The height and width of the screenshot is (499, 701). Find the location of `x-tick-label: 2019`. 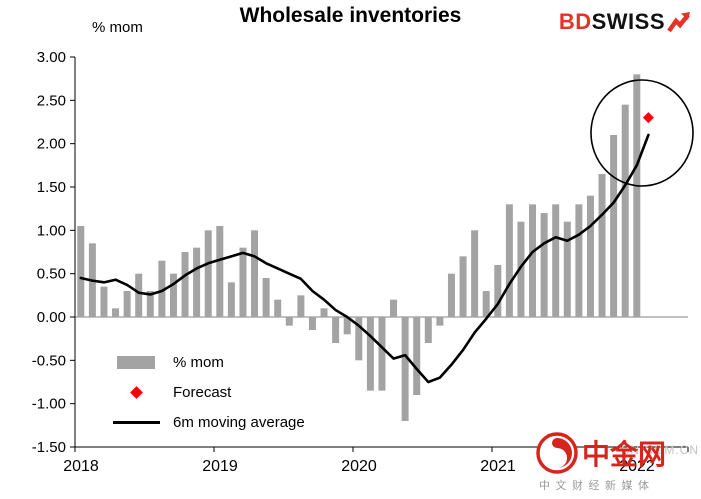

x-tick-label: 2019 is located at coordinates (220, 466).